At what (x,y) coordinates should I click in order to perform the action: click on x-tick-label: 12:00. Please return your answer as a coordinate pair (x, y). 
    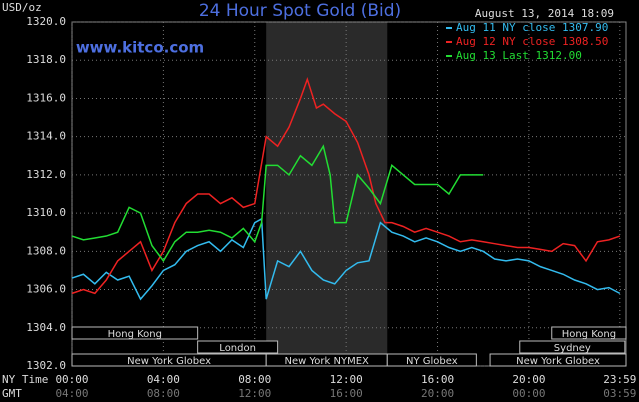
    Looking at the image, I should click on (346, 379).